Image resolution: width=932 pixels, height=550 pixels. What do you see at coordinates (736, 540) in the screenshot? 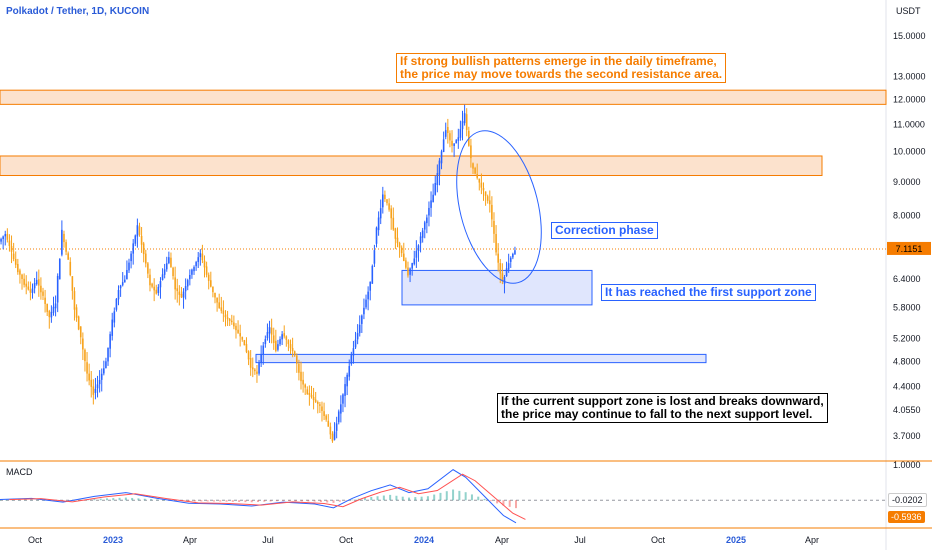
I see `x-tick-label: 2025` at bounding box center [736, 540].